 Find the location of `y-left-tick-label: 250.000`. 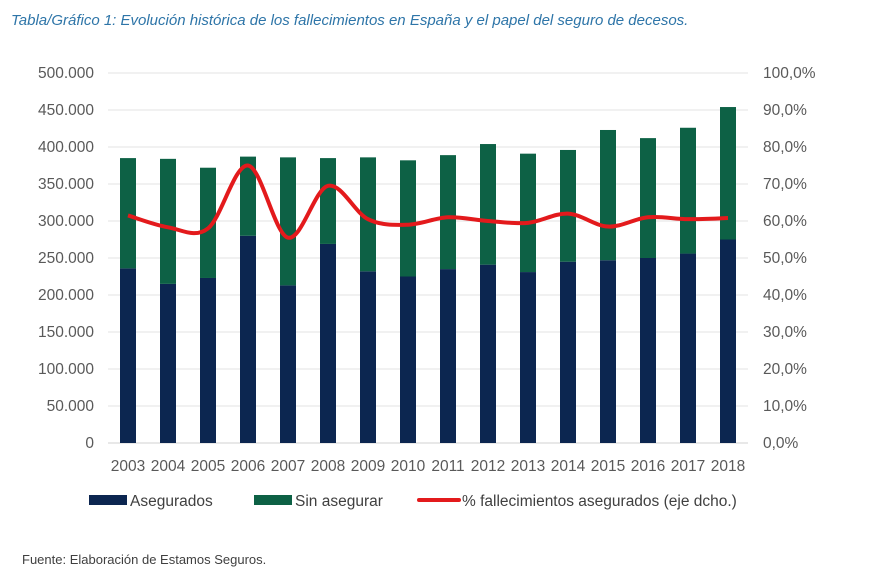

y-left-tick-label: 250.000 is located at coordinates (66, 258).